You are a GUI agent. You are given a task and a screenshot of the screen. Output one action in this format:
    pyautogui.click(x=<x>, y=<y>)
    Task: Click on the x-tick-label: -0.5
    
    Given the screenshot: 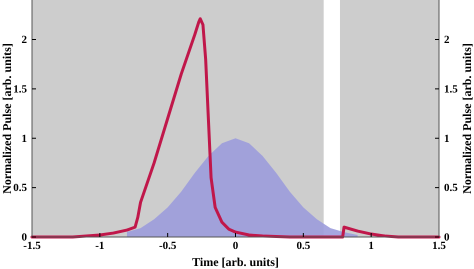 What is the action you would take?
    pyautogui.click(x=167, y=246)
    